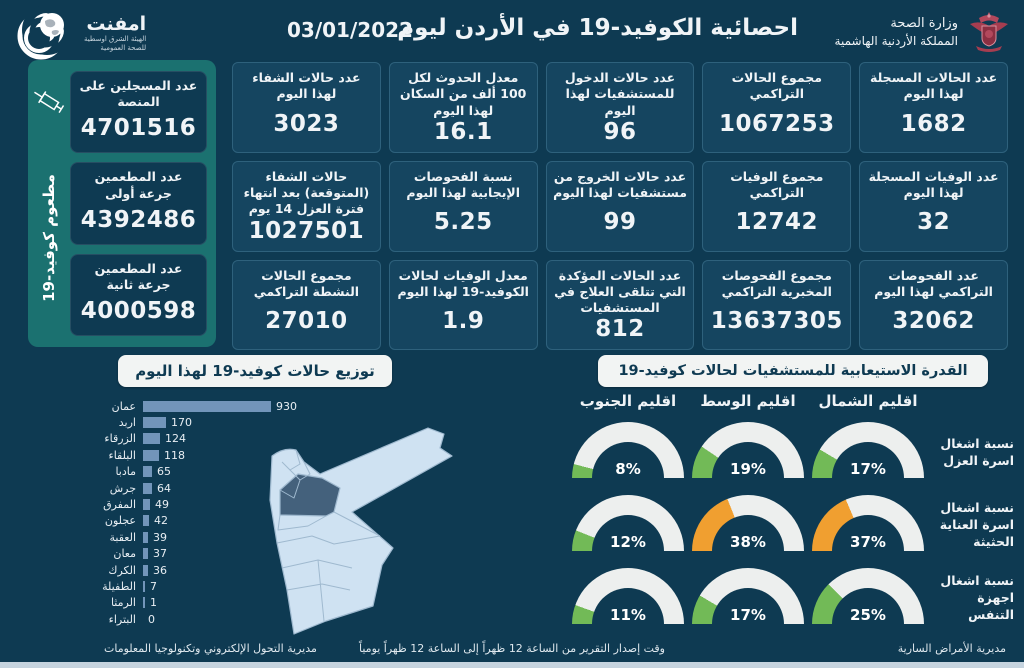 Image resolution: width=1024 pixels, height=668 pixels. What do you see at coordinates (361, 531) in the screenshot?
I see `jordan-map` at bounding box center [361, 531].